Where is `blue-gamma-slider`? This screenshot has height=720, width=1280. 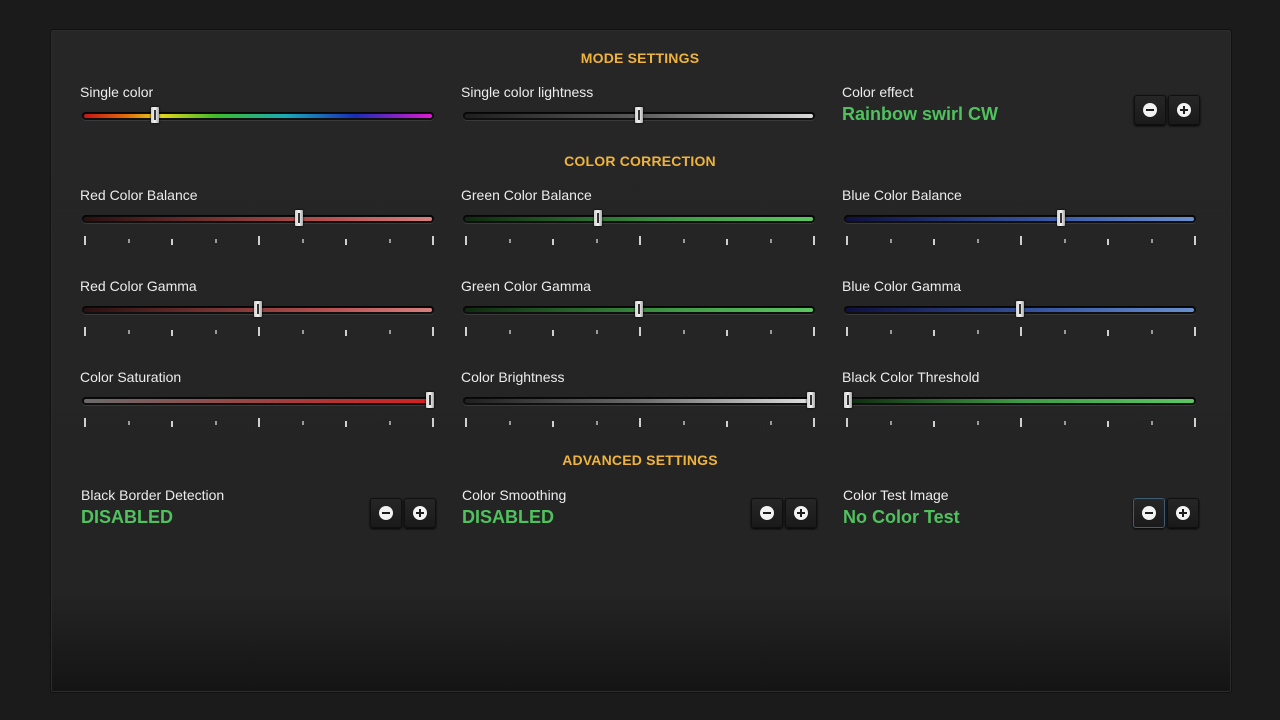 blue-gamma-slider is located at coordinates (1020, 309).